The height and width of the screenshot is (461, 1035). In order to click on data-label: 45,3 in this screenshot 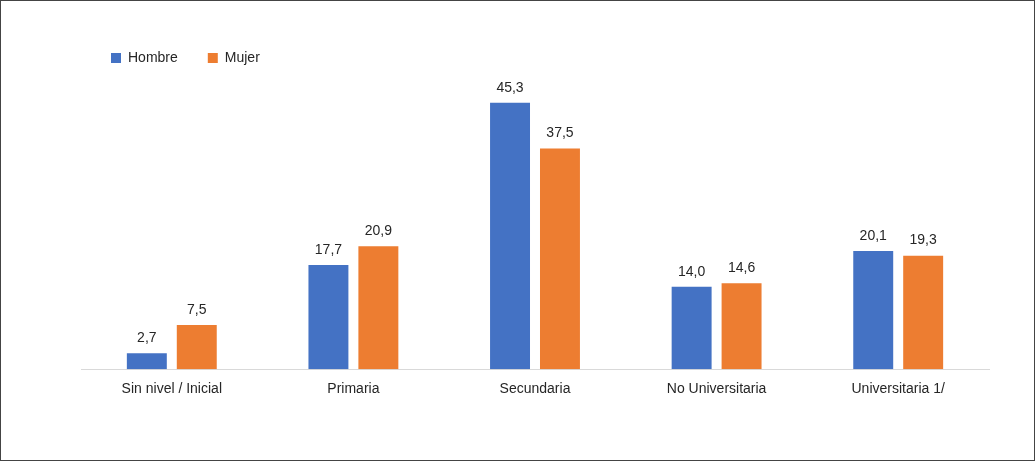, I will do `click(510, 86)`.